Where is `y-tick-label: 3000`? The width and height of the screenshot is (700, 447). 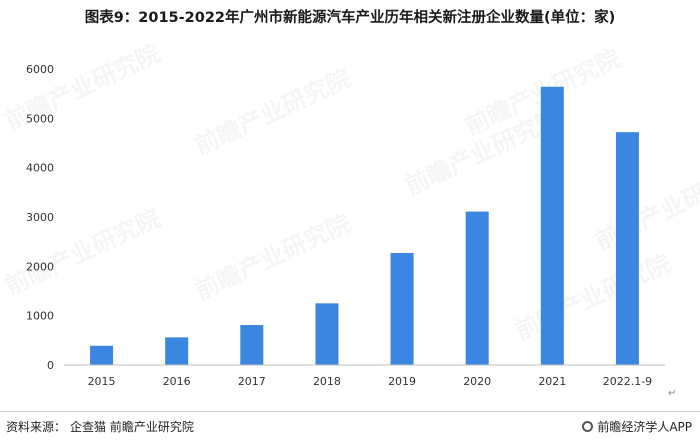 y-tick-label: 3000 is located at coordinates (40, 217).